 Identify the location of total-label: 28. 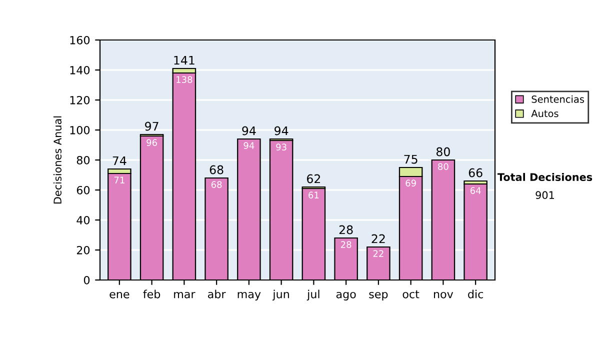
(346, 229).